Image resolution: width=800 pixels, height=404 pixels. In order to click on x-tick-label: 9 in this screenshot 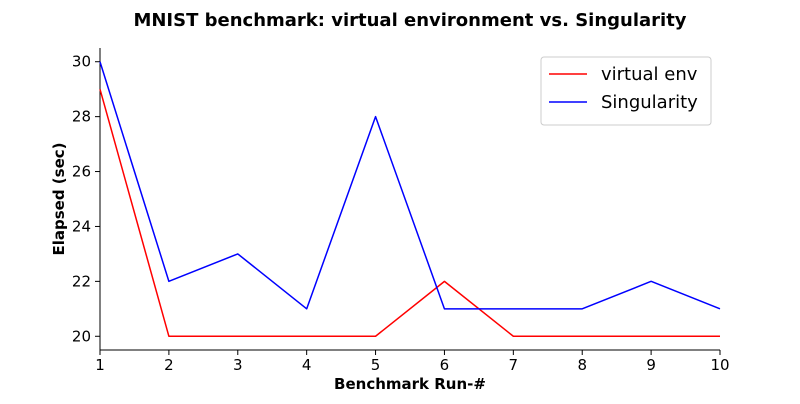, I will do `click(651, 365)`.